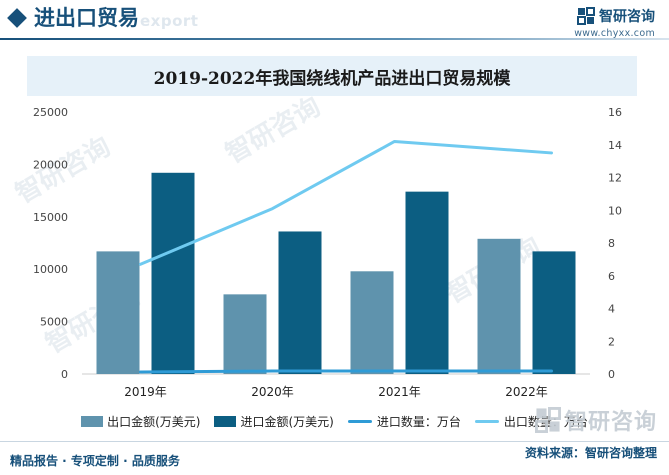 The width and height of the screenshot is (669, 475). I want to click on legend-item: 进口金额(万美元), so click(274, 421).